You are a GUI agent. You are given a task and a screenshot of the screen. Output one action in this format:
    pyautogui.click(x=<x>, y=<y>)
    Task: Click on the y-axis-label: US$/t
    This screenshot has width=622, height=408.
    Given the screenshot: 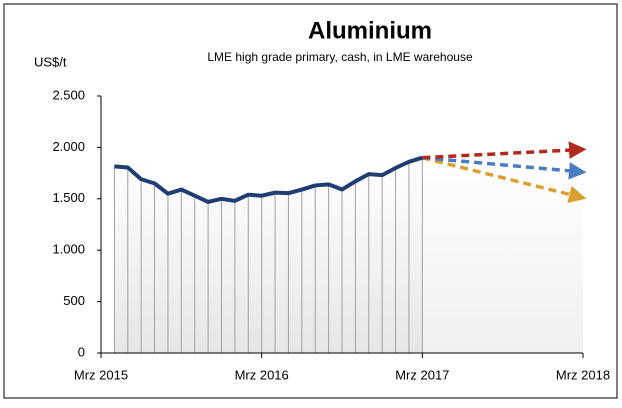 What is the action you would take?
    pyautogui.click(x=50, y=61)
    